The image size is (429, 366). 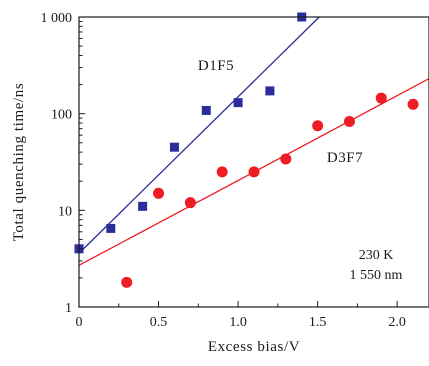 What do you see at coordinates (238, 322) in the screenshot?
I see `x-tick-label: 1.0` at bounding box center [238, 322].